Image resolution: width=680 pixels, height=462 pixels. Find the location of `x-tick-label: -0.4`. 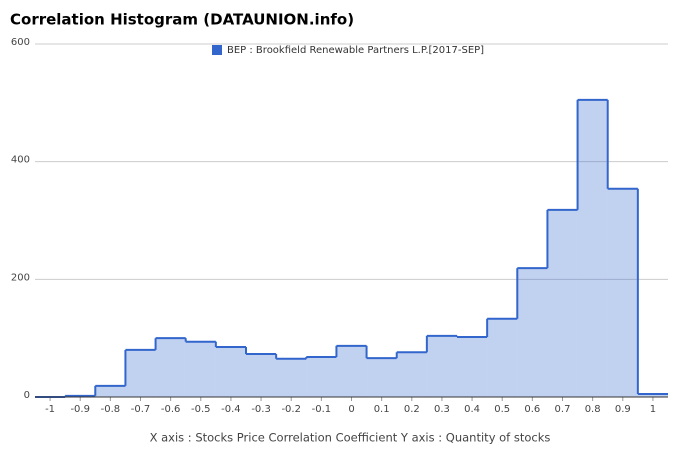

x-tick-label: -0.4 is located at coordinates (231, 409).